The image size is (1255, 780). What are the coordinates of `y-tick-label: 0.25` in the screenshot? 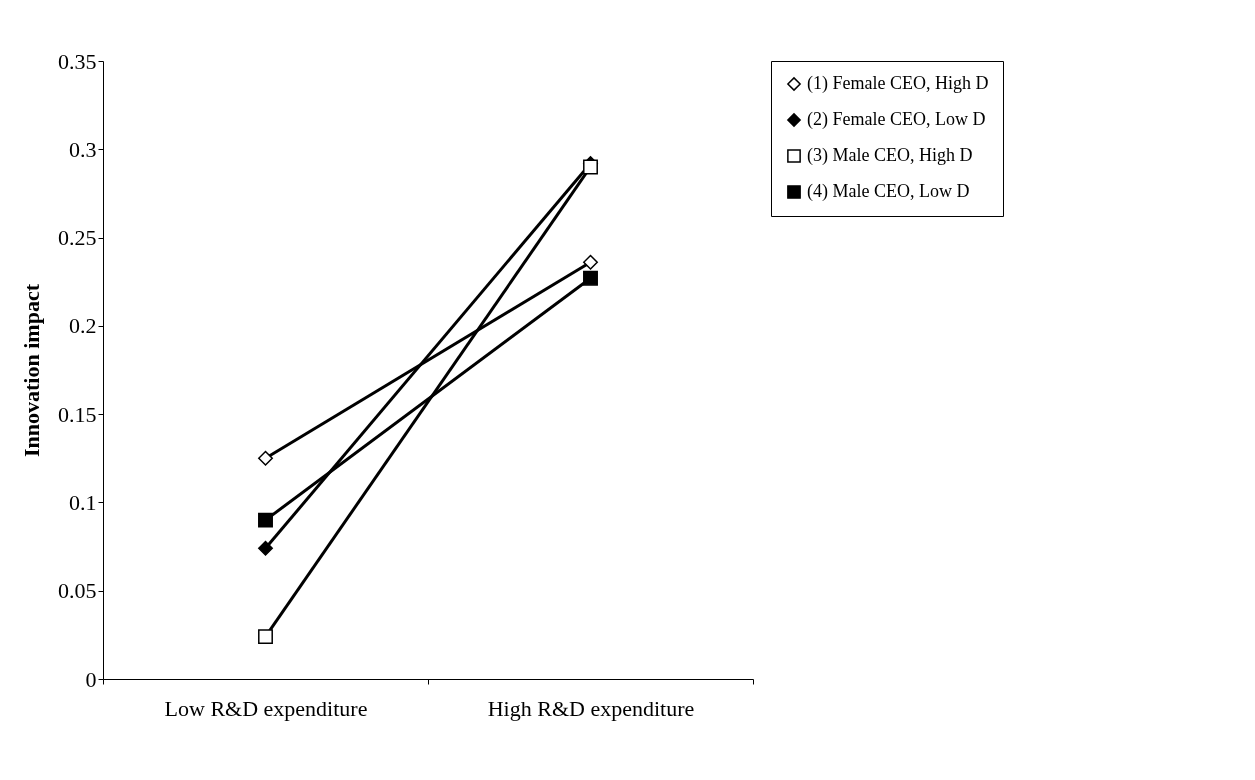 It's located at (77, 238).